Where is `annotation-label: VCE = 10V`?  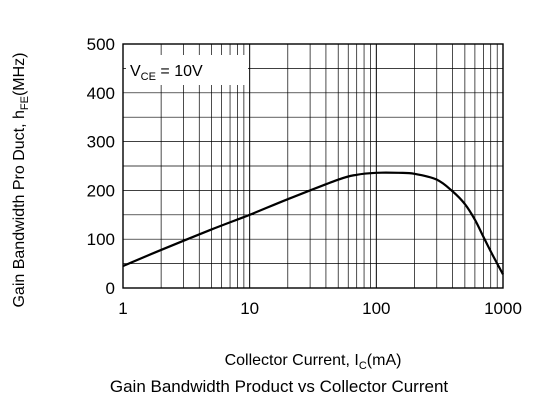 annotation-label: VCE = 10V is located at coordinates (187, 70).